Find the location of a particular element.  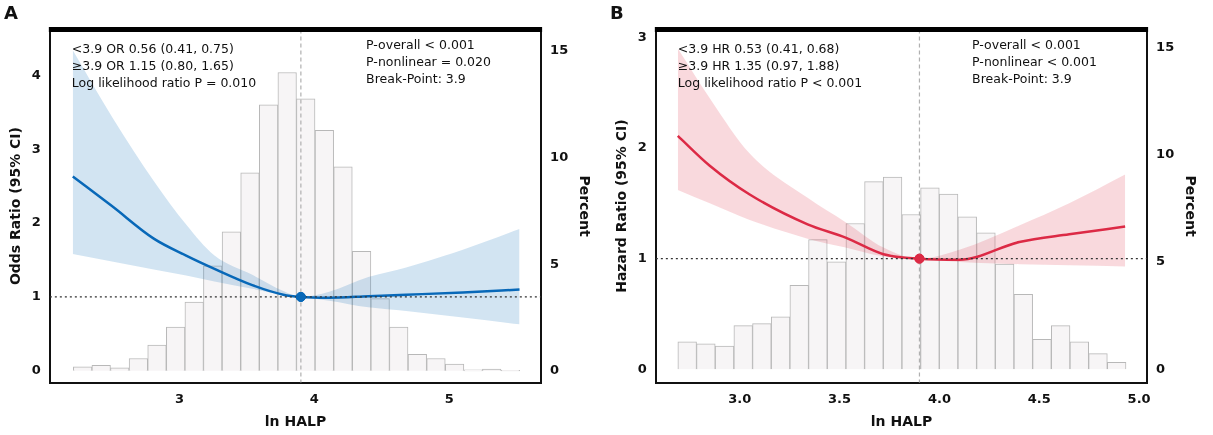

annotation: Log likelihood ratio P < 0.001 is located at coordinates (770, 83).